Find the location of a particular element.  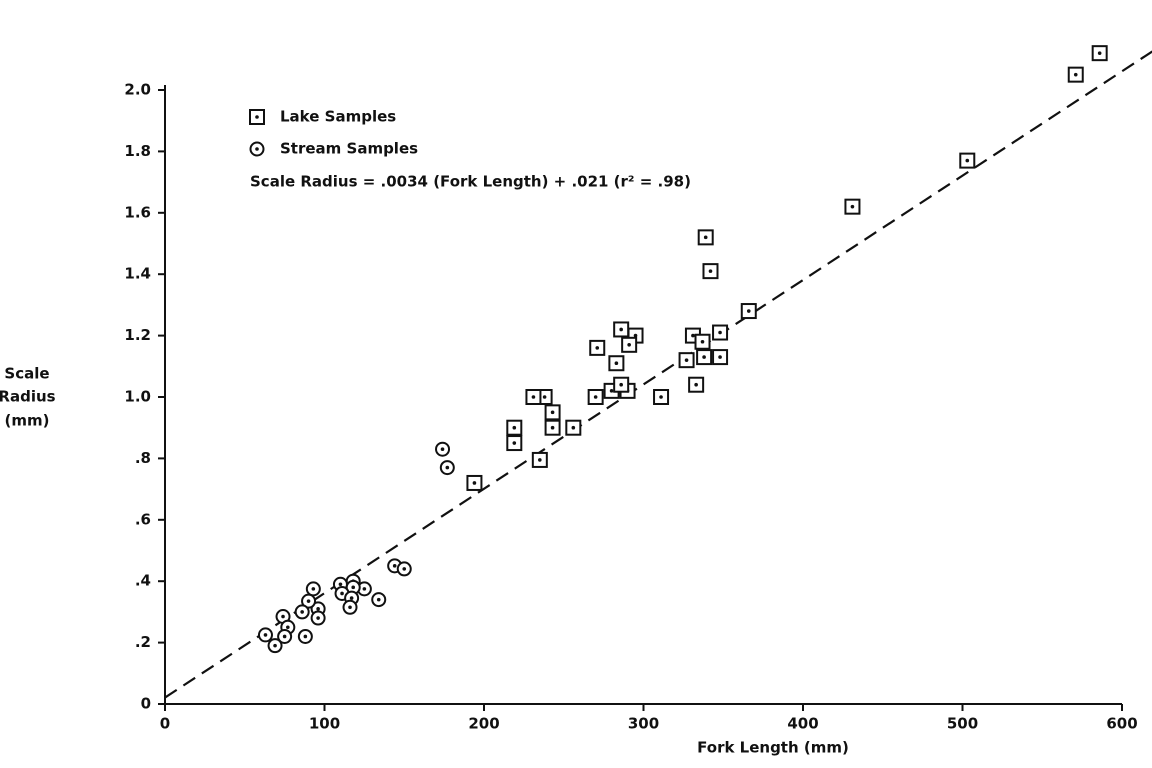

y-tick-label: .6 is located at coordinates (143, 519).